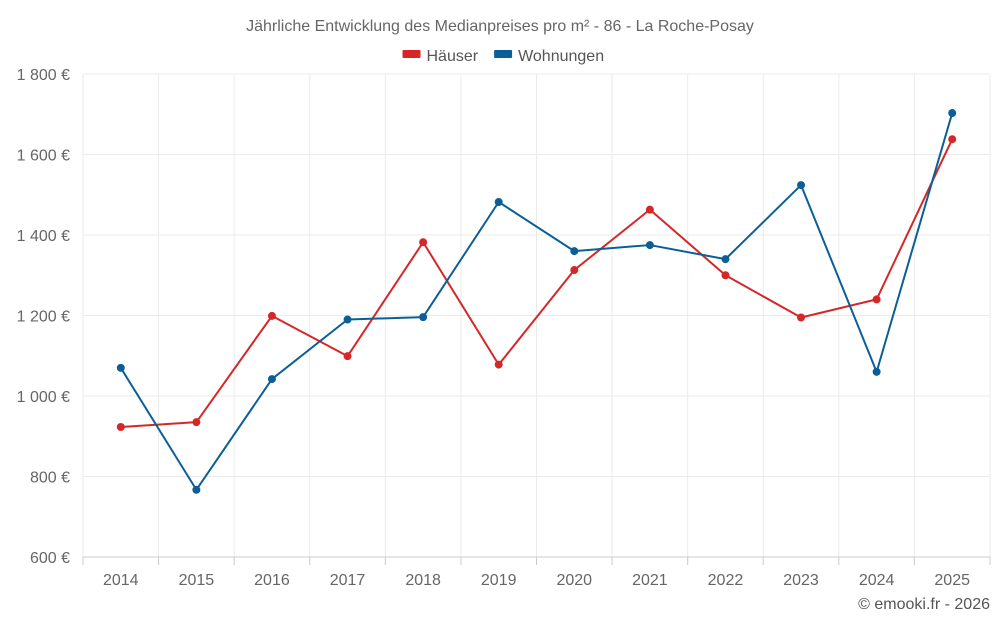 The width and height of the screenshot is (1000, 625). I want to click on x-tick-label: 2020, so click(574, 580).